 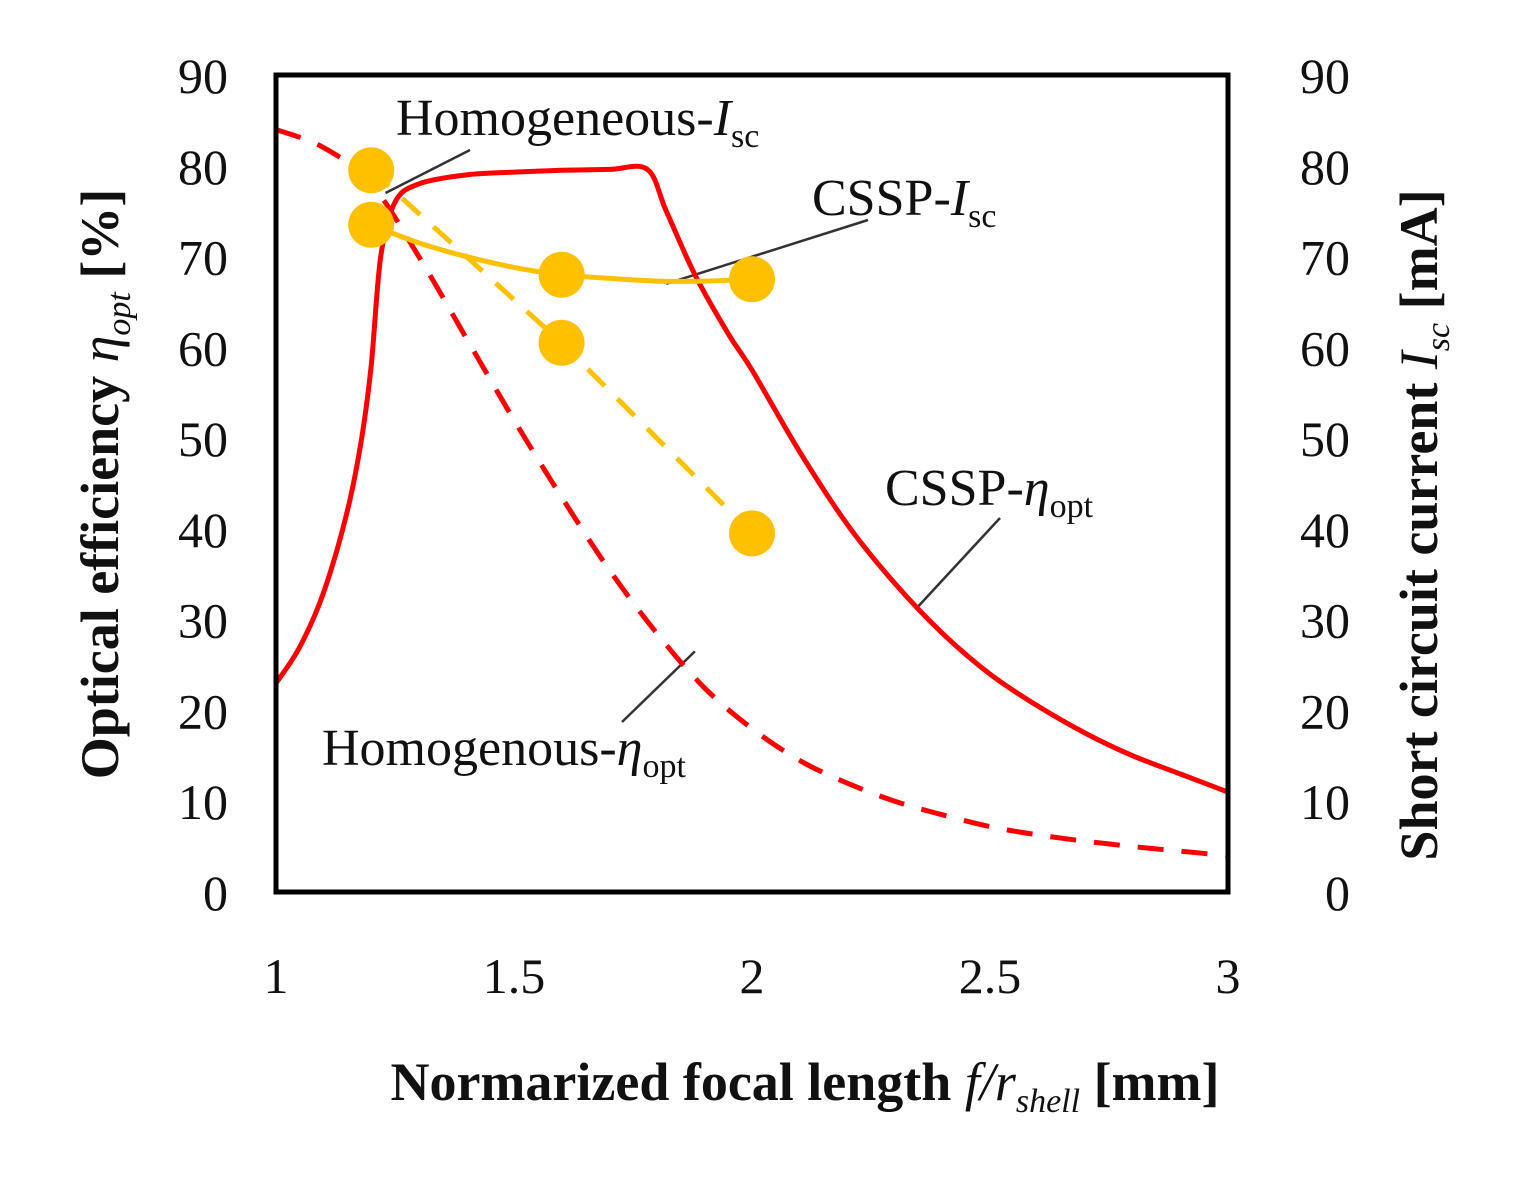 I want to click on y-left-tick-label: 0, so click(x=215, y=893).